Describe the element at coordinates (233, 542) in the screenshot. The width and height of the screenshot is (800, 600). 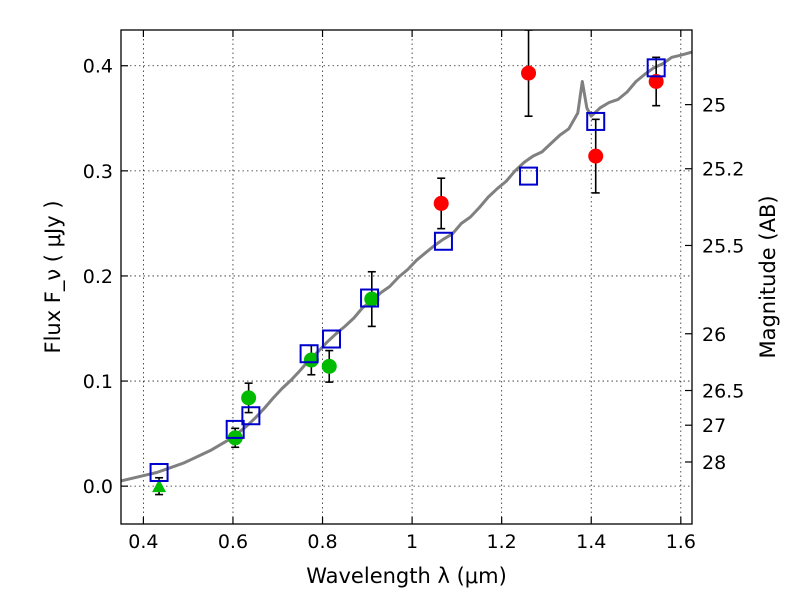
I see `x-tick-label: 0.6` at that location.